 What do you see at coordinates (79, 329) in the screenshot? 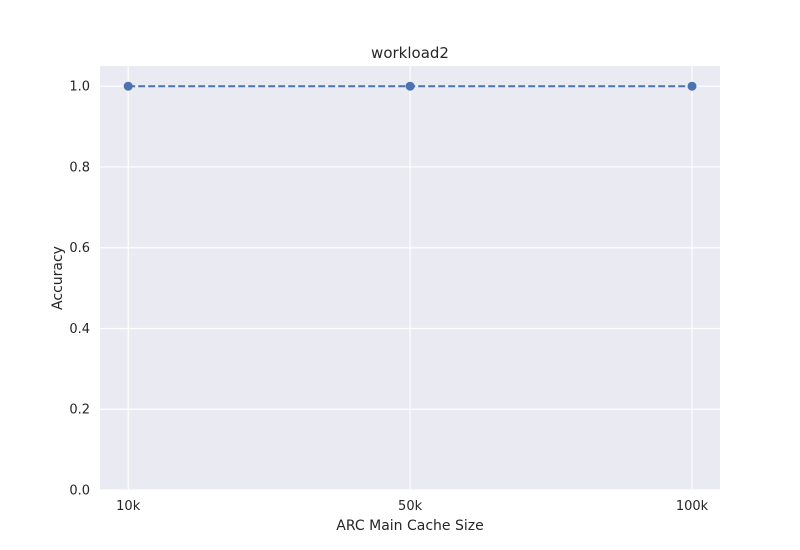
I see `y-tick-label: 0.4` at bounding box center [79, 329].